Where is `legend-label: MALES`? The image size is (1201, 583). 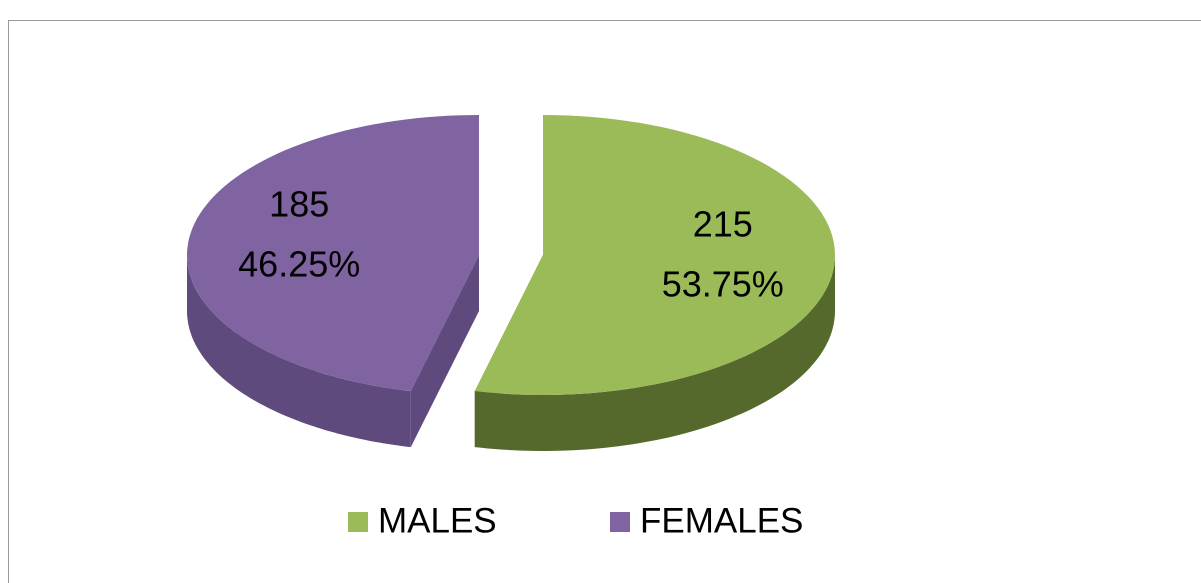
legend-label: MALES is located at coordinates (437, 520).